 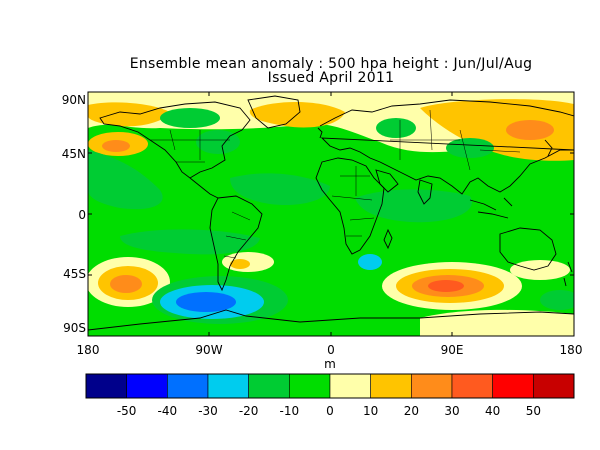 I want to click on south-pacific-negative, so click(x=190, y=242).